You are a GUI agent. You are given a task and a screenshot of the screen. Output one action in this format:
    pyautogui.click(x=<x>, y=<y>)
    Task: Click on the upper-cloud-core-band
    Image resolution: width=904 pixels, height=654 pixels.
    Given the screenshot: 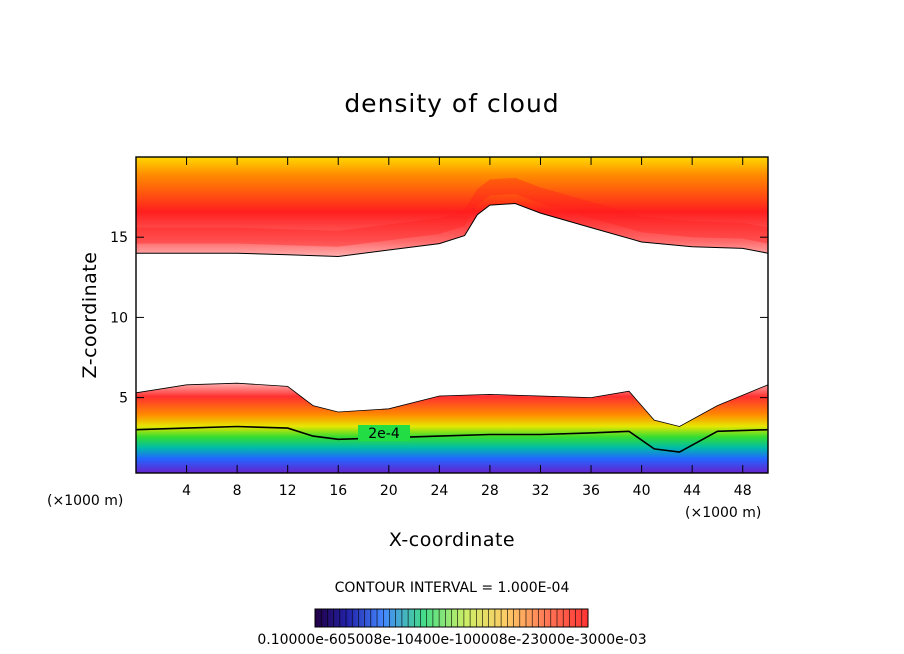 What is the action you would take?
    pyautogui.click(x=452, y=212)
    